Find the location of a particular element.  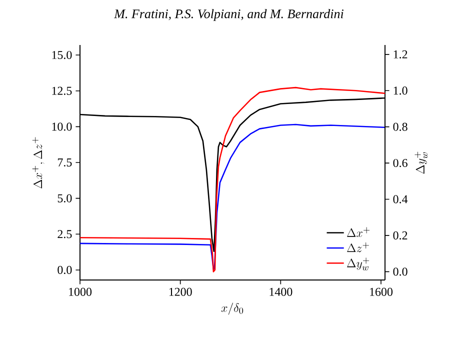

y2-axis-title: $\Delta y_w^+$ is located at coordinates (421, 163).